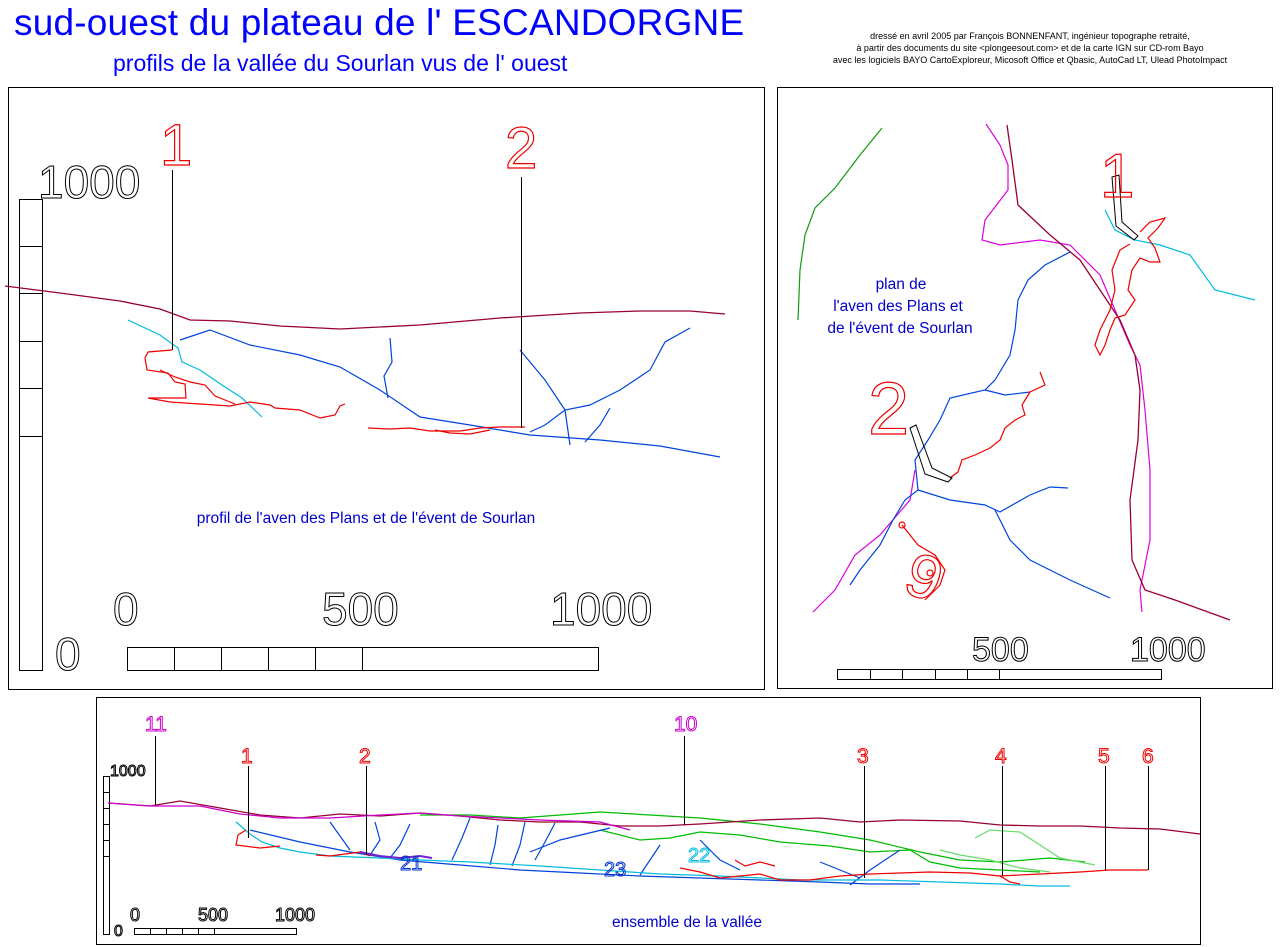  Describe the element at coordinates (513, 867) in the screenshot. I see `valley-blue-labels: 21 23` at that location.